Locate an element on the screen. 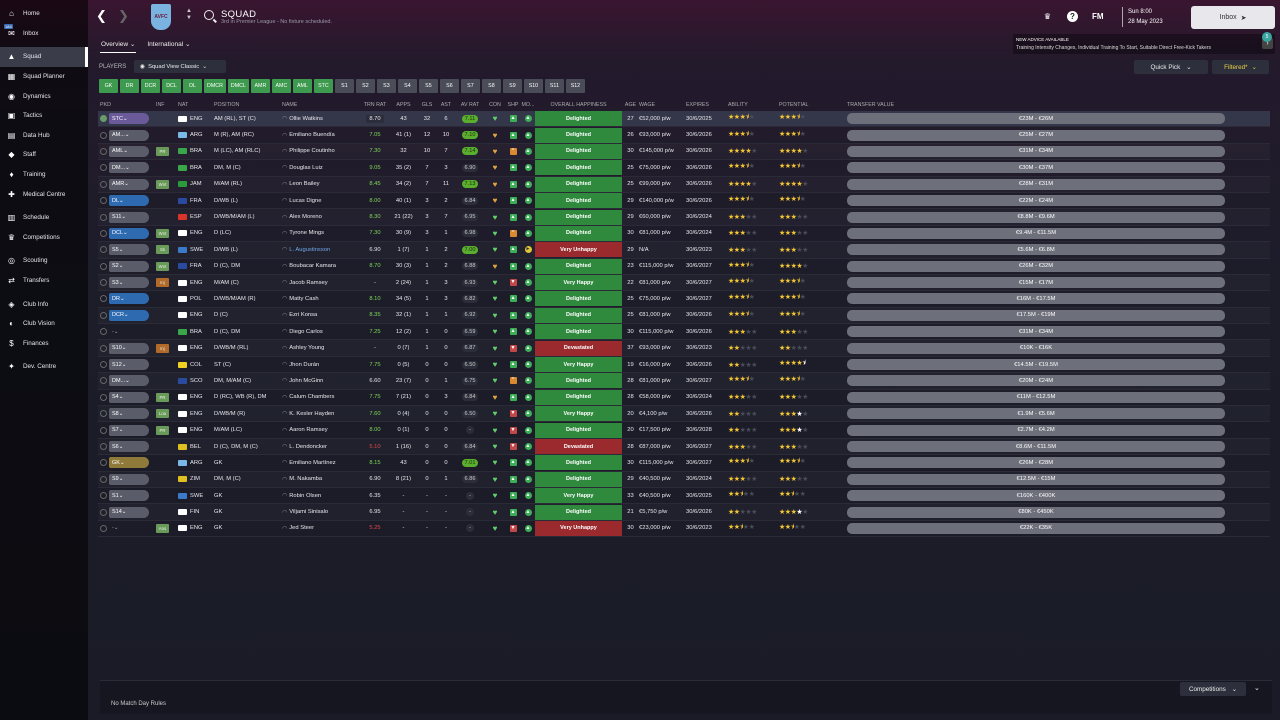 The width and height of the screenshot is (1280, 720). help-icon: ? is located at coordinates (1072, 16).